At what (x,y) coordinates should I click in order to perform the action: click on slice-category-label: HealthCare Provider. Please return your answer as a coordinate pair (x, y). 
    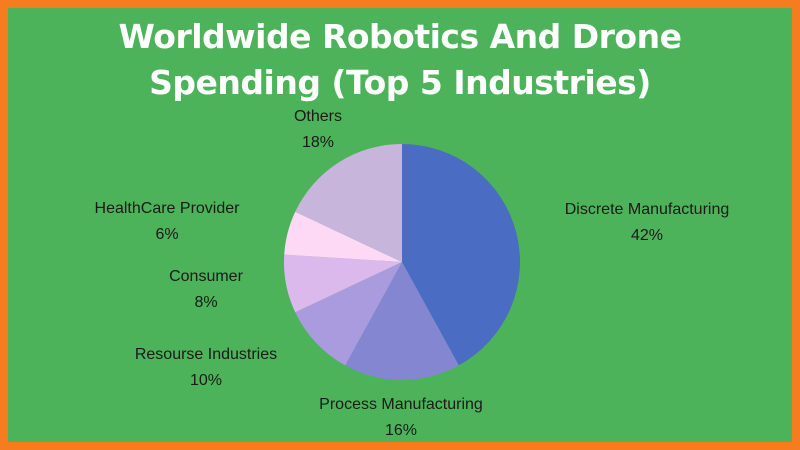
    Looking at the image, I should click on (168, 208).